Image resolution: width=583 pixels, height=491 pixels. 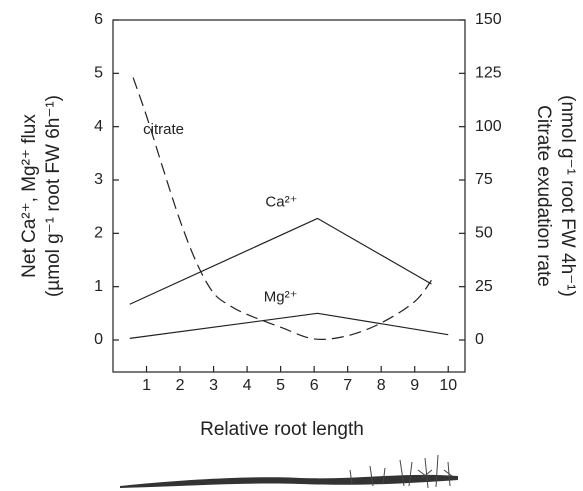 What do you see at coordinates (98, 73) in the screenshot?
I see `y-tick-label: 5` at bounding box center [98, 73].